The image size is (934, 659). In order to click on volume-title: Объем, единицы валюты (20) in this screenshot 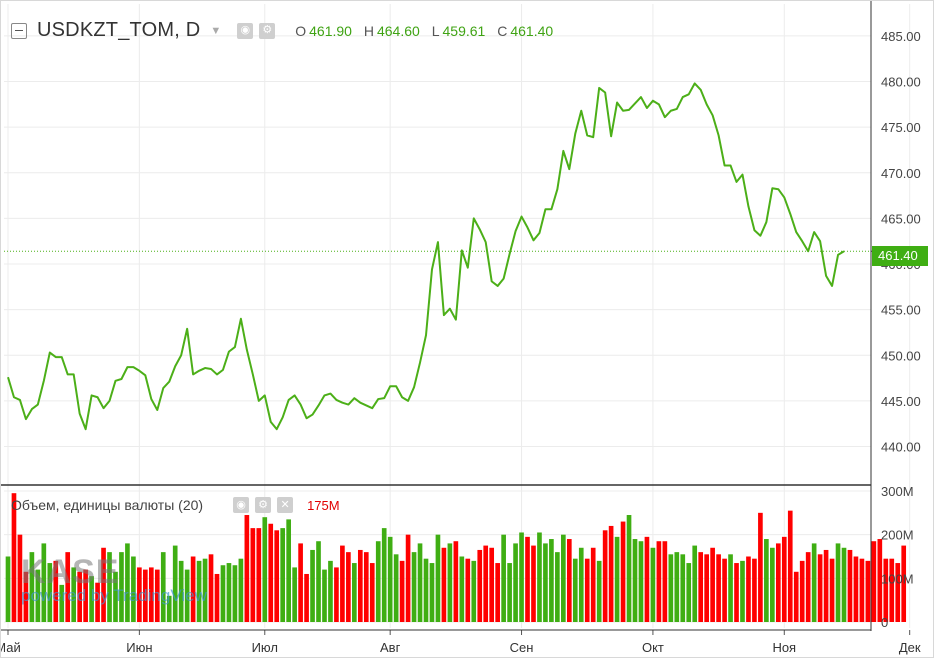, I will do `click(107, 505)`.